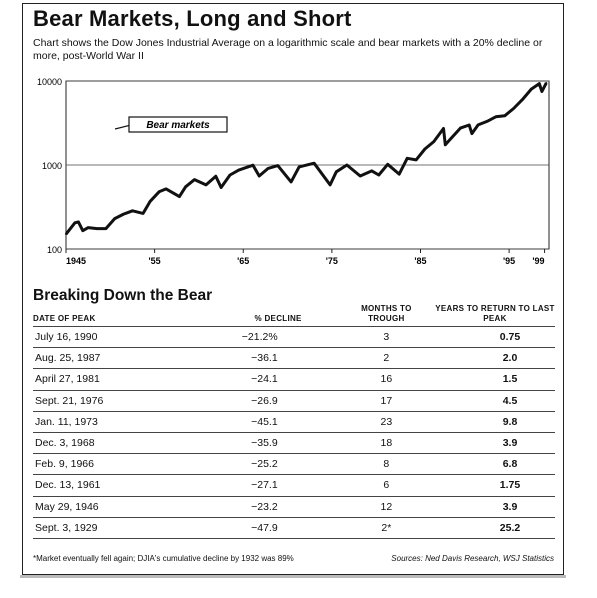  I want to click on cell-years-to-return: 9.8, so click(495, 421).